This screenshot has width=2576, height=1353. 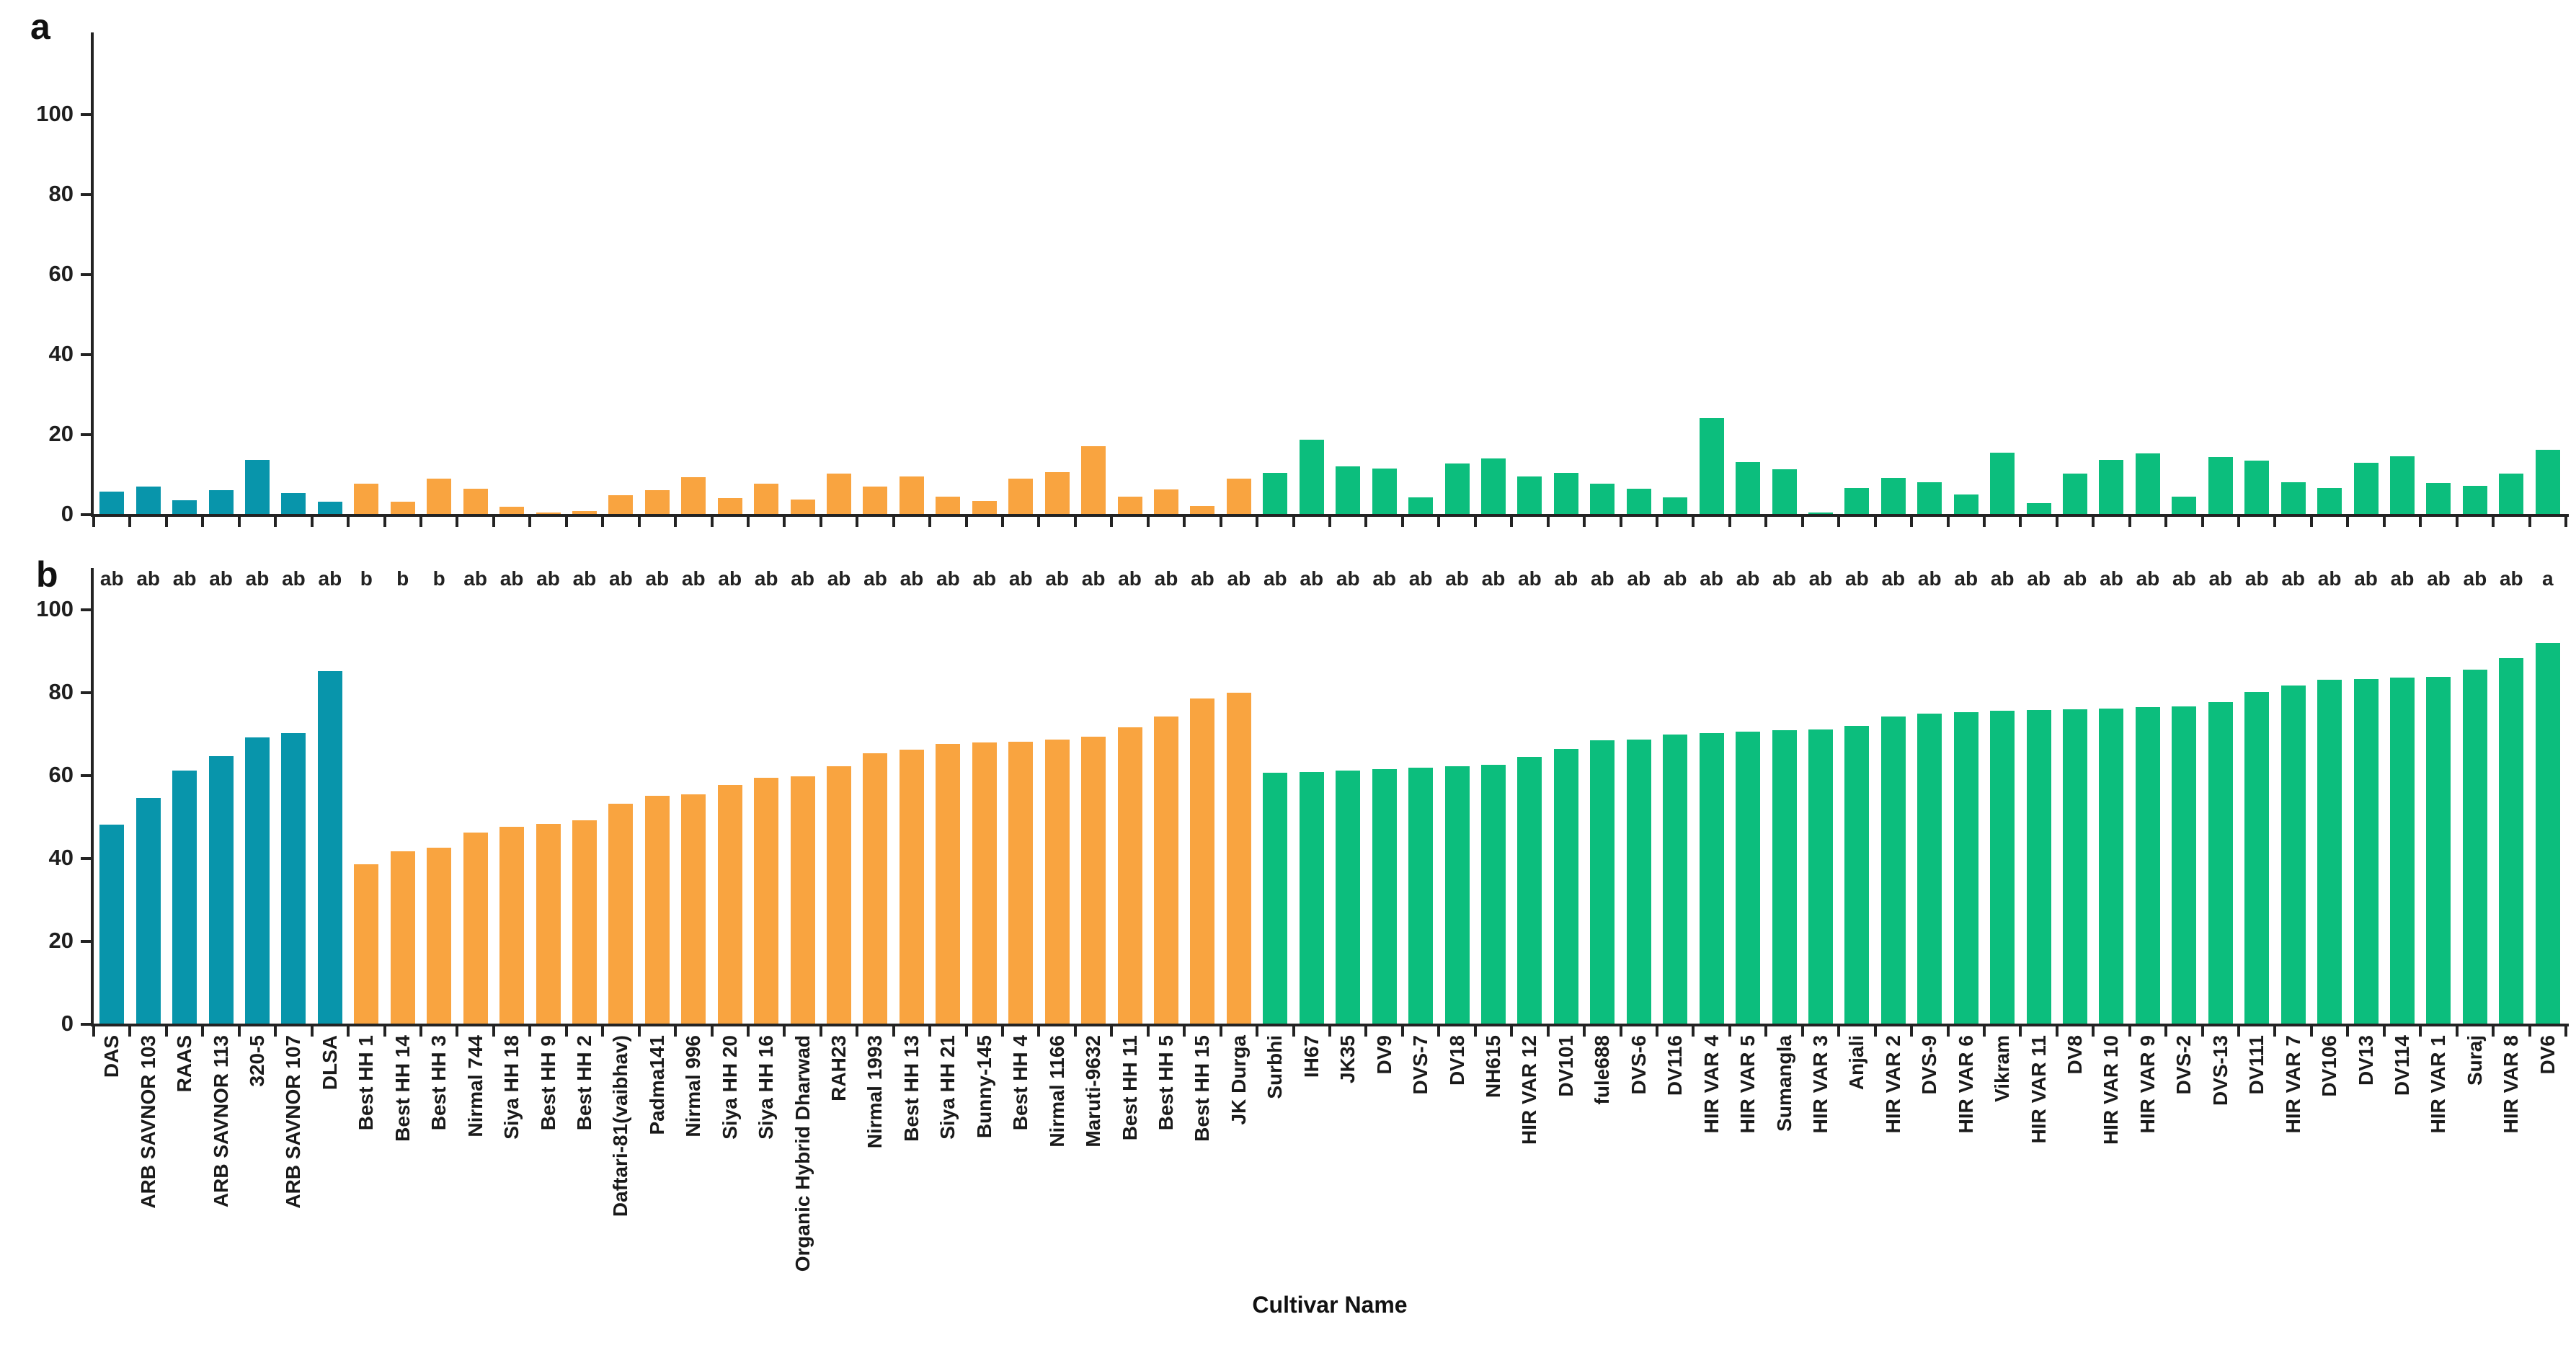 I want to click on x-category-label: DV9, so click(x=1383, y=1055).